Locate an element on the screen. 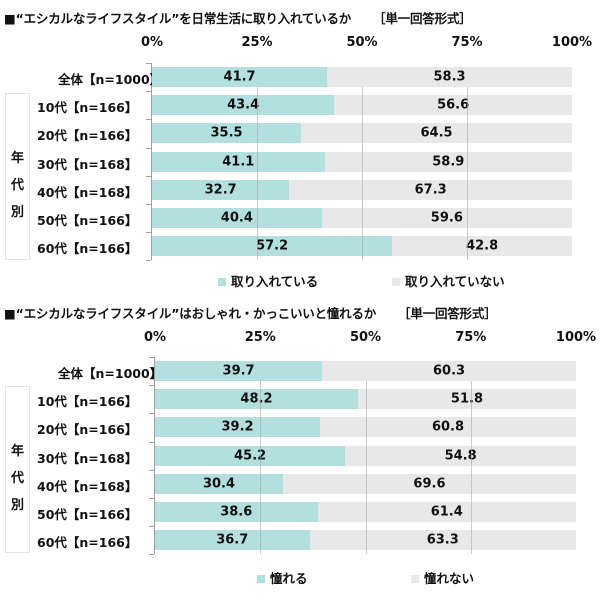 This screenshot has height=600, width=600. bar-segment-no: 61.4 is located at coordinates (446, 512).